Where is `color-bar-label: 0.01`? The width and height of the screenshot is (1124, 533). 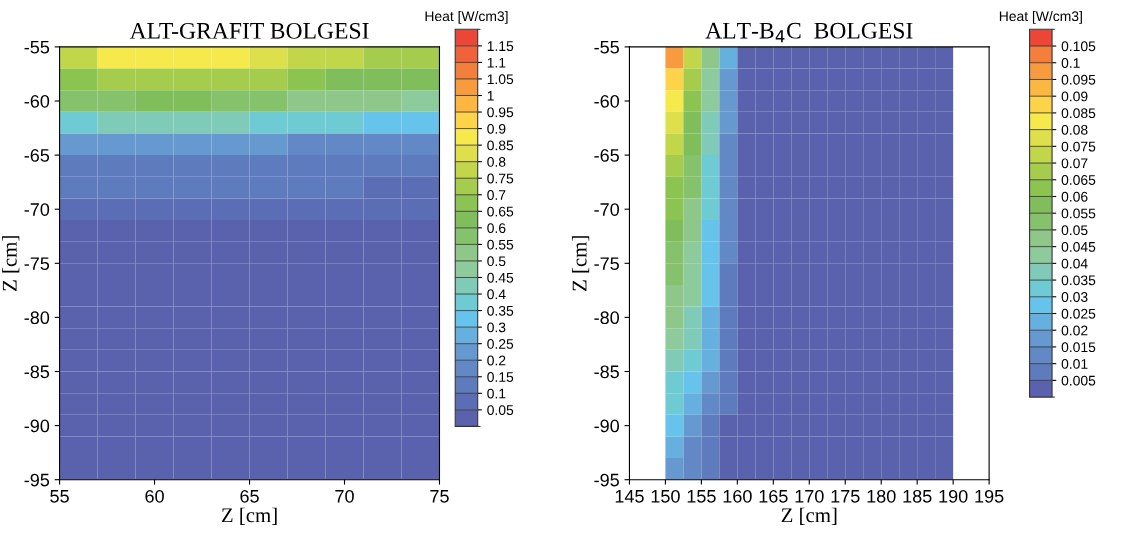
color-bar-label: 0.01 is located at coordinates (1074, 363).